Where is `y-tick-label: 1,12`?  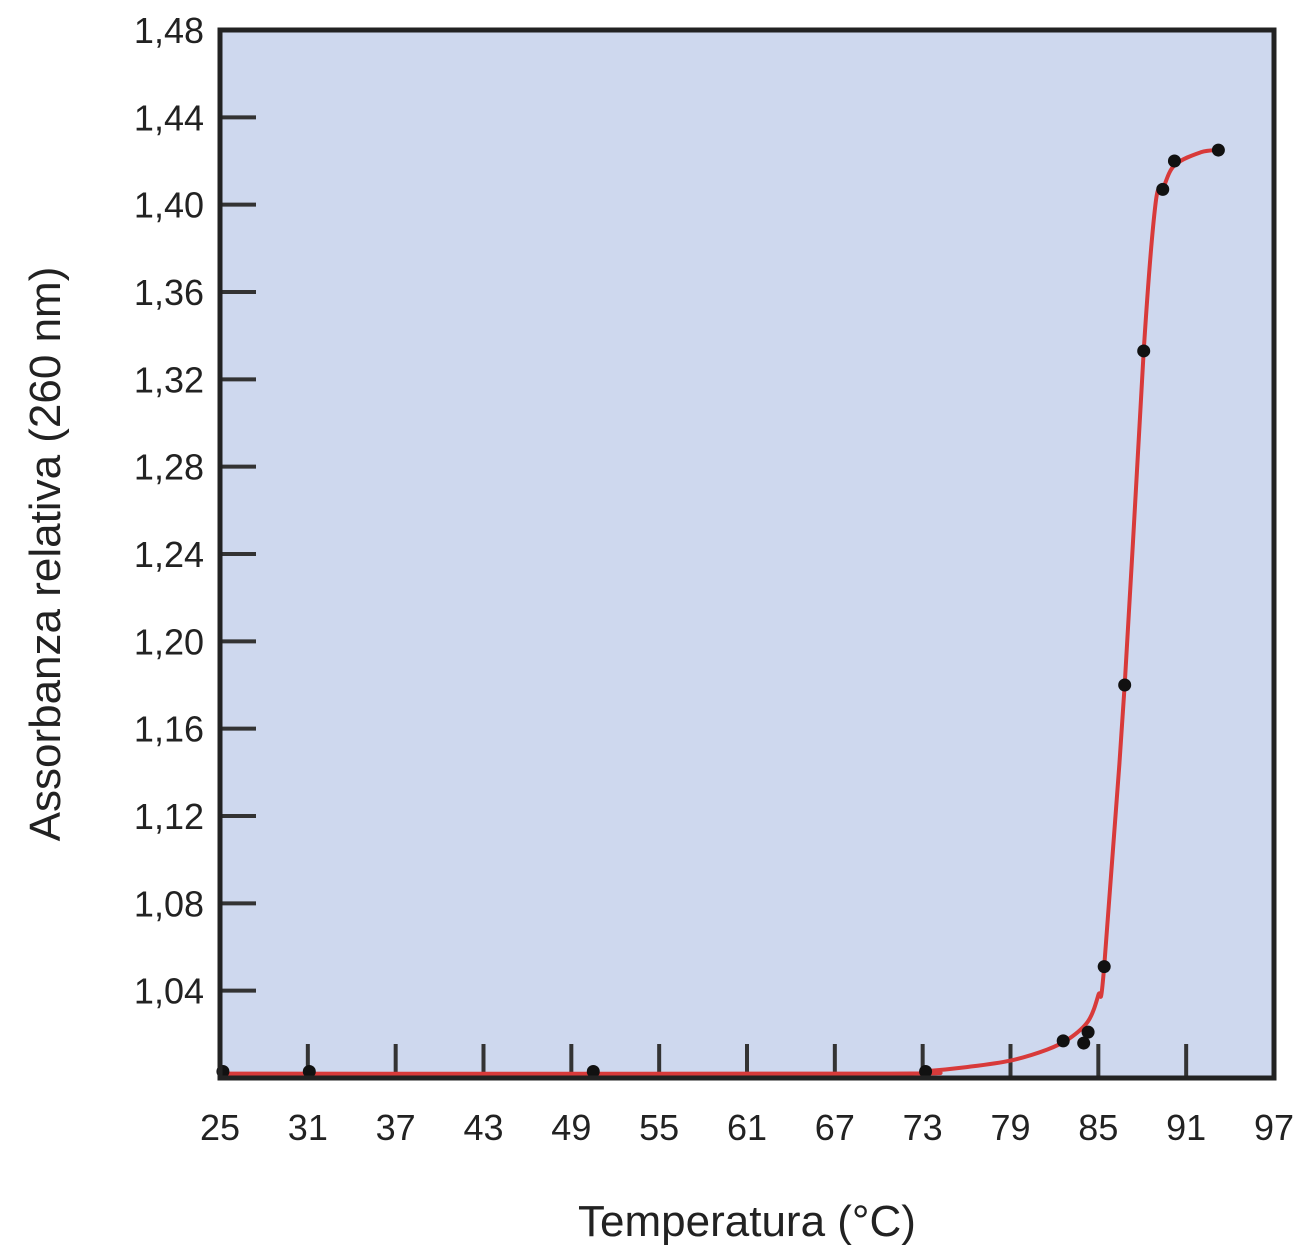 y-tick-label: 1,12 is located at coordinates (169, 816).